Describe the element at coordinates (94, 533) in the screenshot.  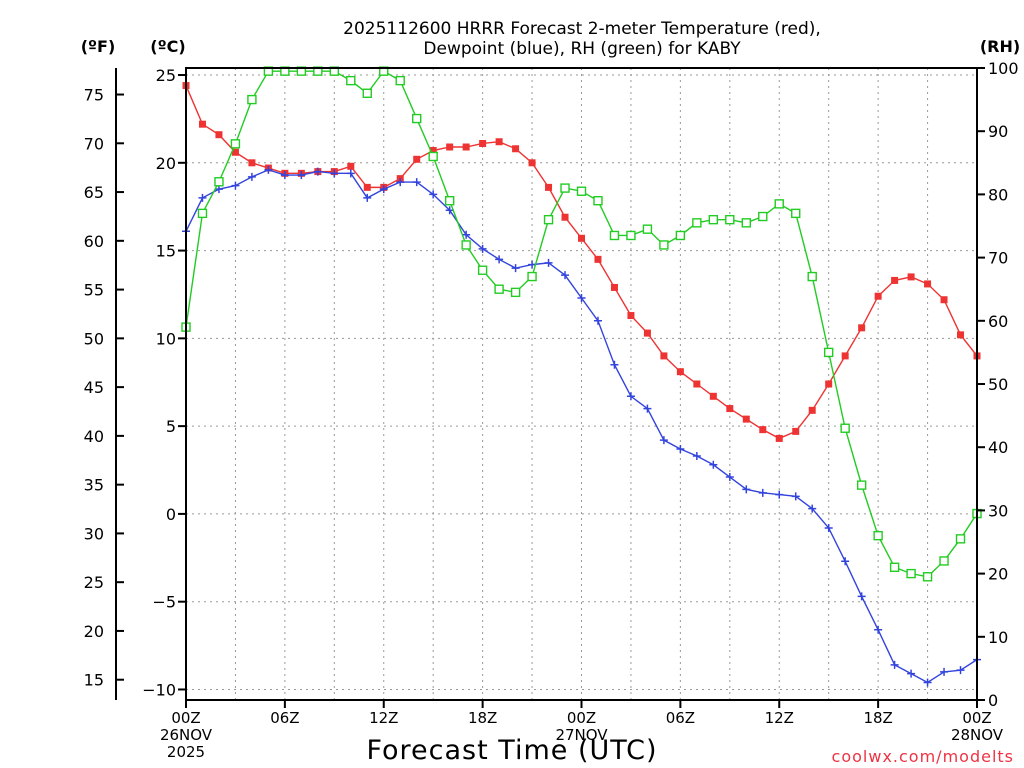
I see `fahrenheit-tick-label: 30` at that location.